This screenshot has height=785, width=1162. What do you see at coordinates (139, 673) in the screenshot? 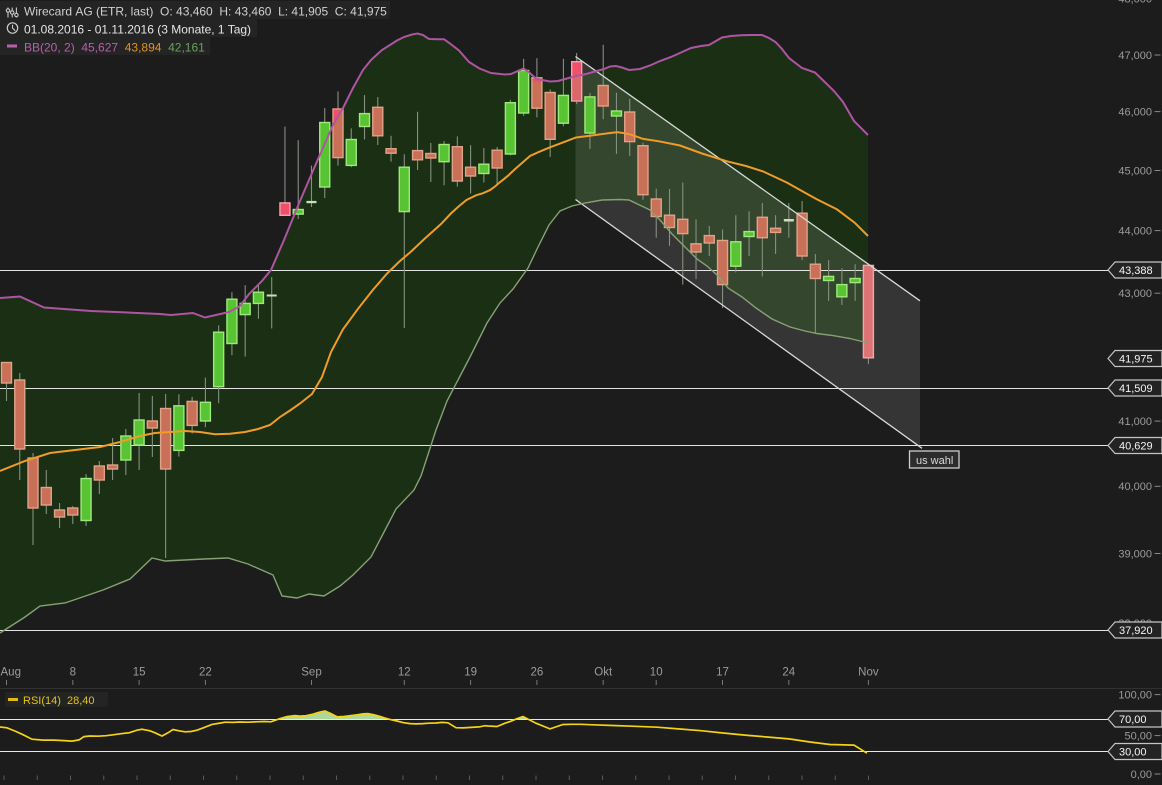
I see `svg-text: 15` at bounding box center [139, 673].